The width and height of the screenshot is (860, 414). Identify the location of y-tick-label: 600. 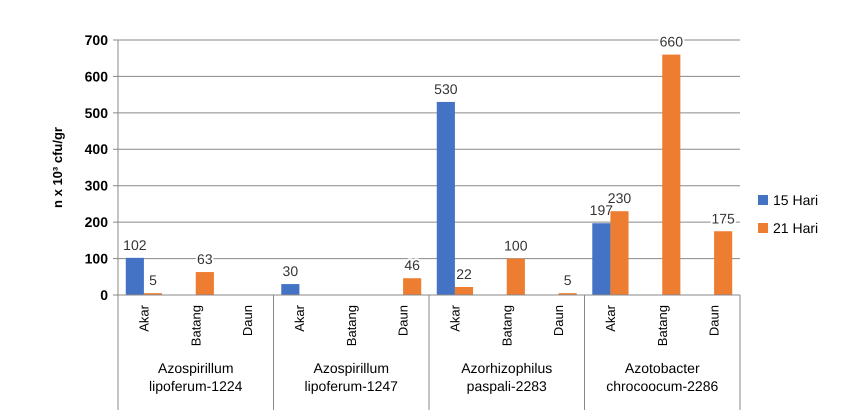
(96, 76).